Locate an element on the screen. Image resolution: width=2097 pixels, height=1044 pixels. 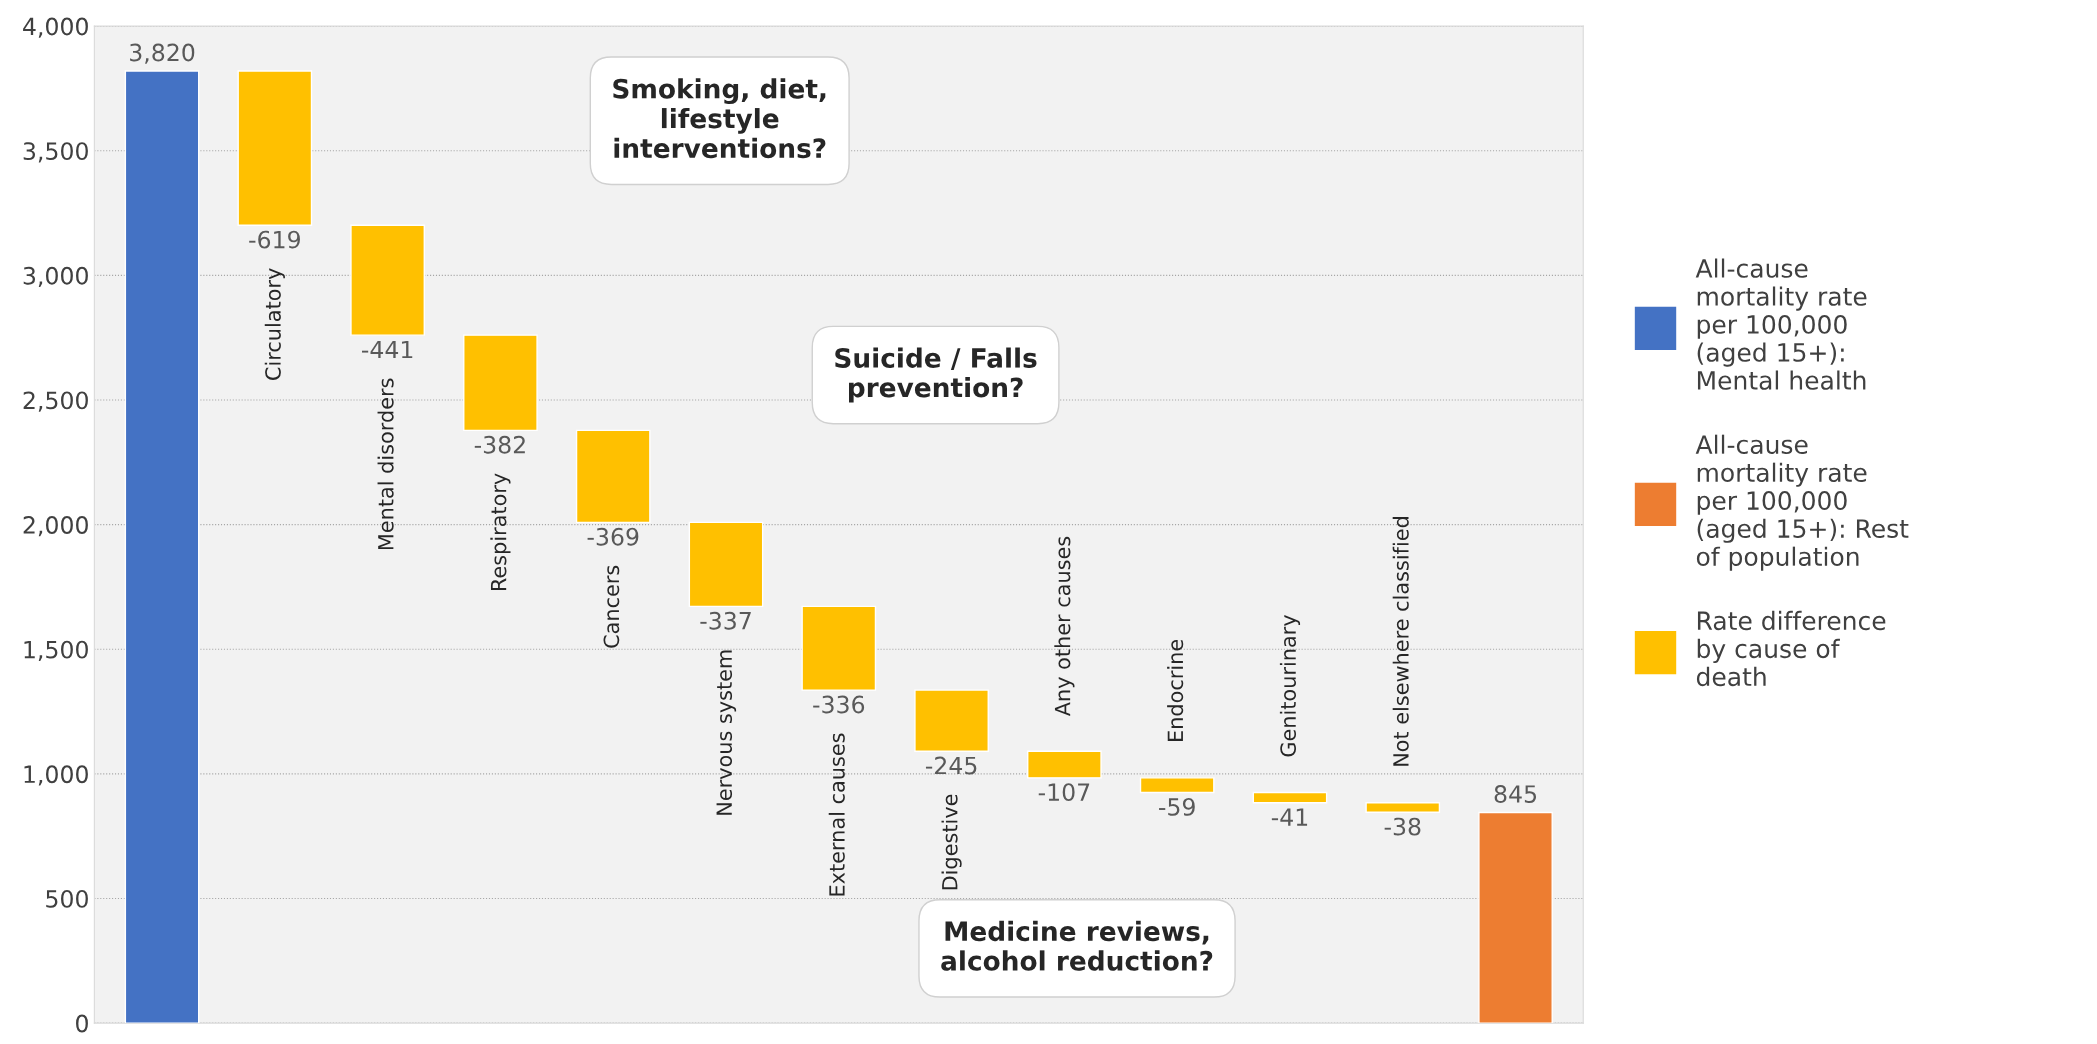
x-tick-label: Nervous system is located at coordinates (726, 732).